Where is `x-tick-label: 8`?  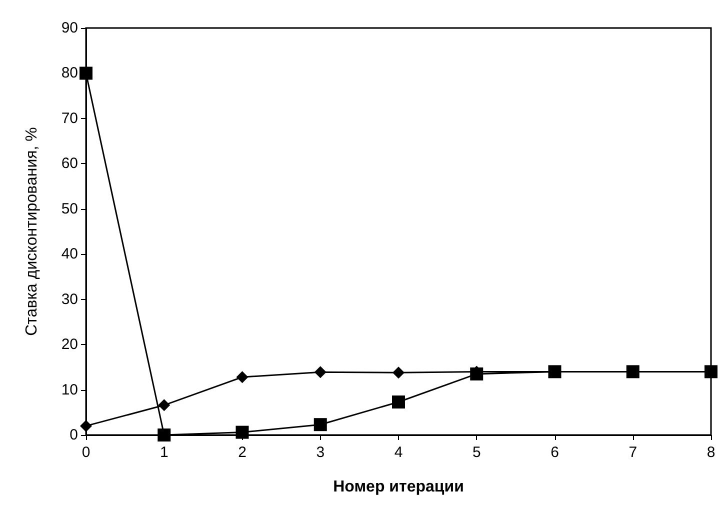
x-tick-label: 8 is located at coordinates (711, 452).